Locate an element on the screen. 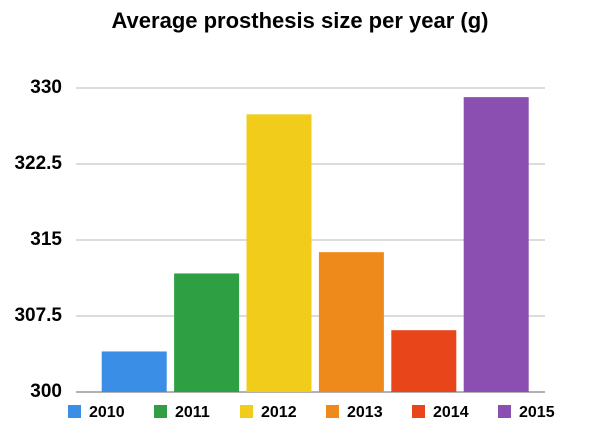 The image size is (600, 426). legend-label: 2015 is located at coordinates (537, 412).